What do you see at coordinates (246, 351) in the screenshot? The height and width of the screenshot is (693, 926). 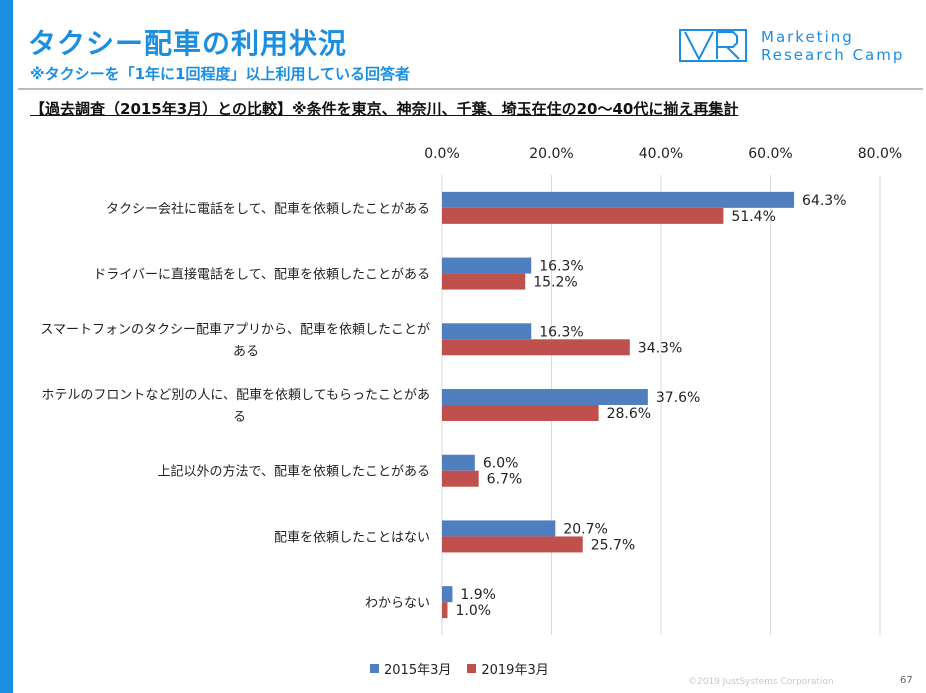 I see `category-label: ある` at bounding box center [246, 351].